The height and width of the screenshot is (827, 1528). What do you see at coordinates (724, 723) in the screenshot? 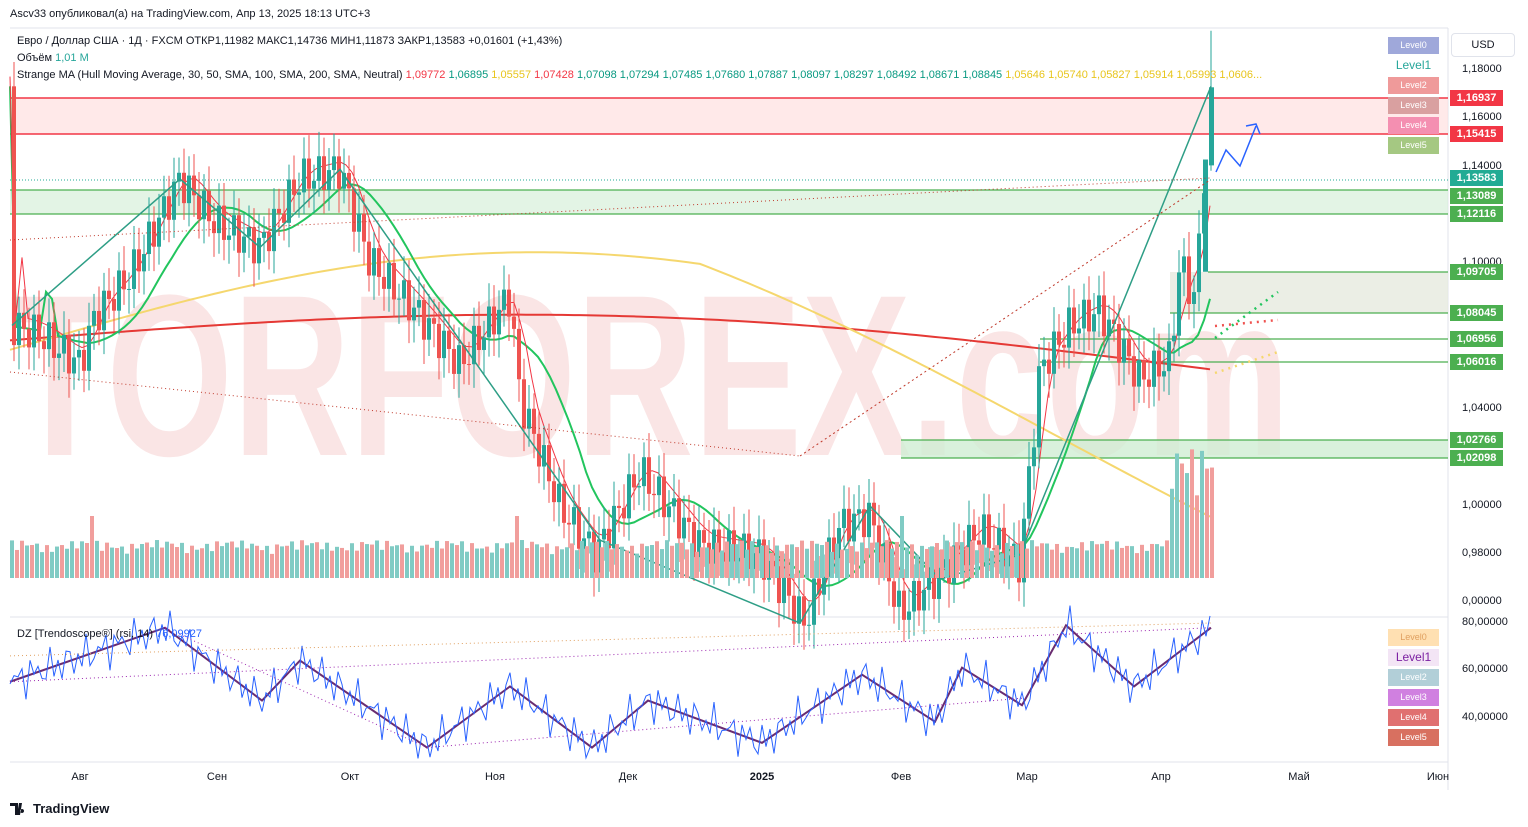
I see `rsi-trend-line` at bounding box center [724, 723].